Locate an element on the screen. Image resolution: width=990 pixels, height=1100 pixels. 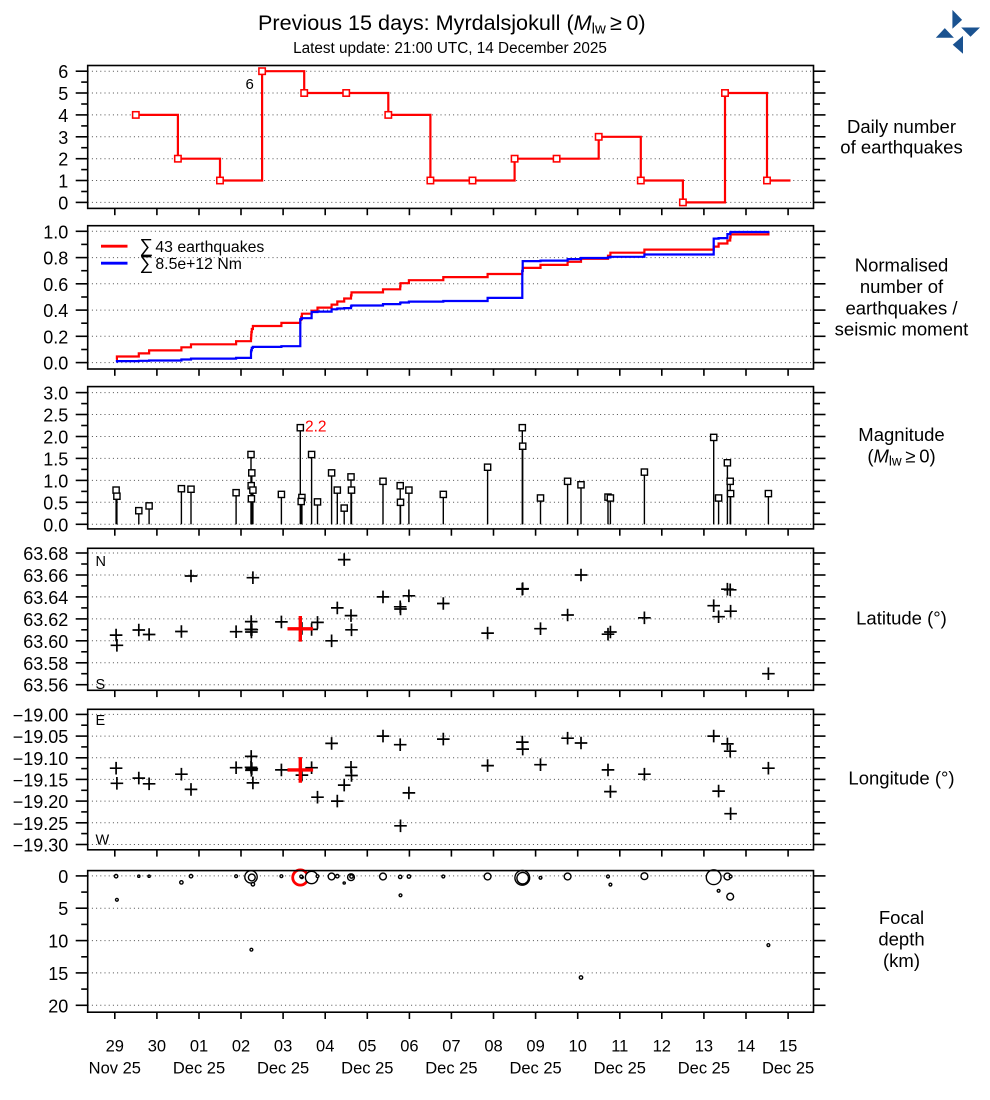
svg-text: −19.10 is located at coordinates (41, 759).